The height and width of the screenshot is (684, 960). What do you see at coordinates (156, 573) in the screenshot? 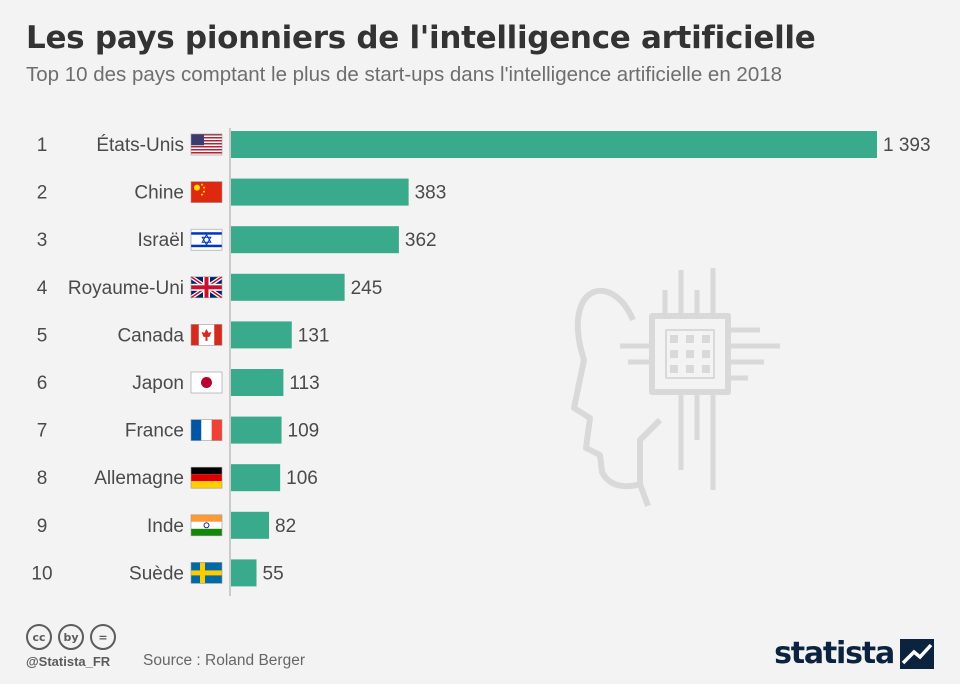
I see `category-label: Suède` at bounding box center [156, 573].